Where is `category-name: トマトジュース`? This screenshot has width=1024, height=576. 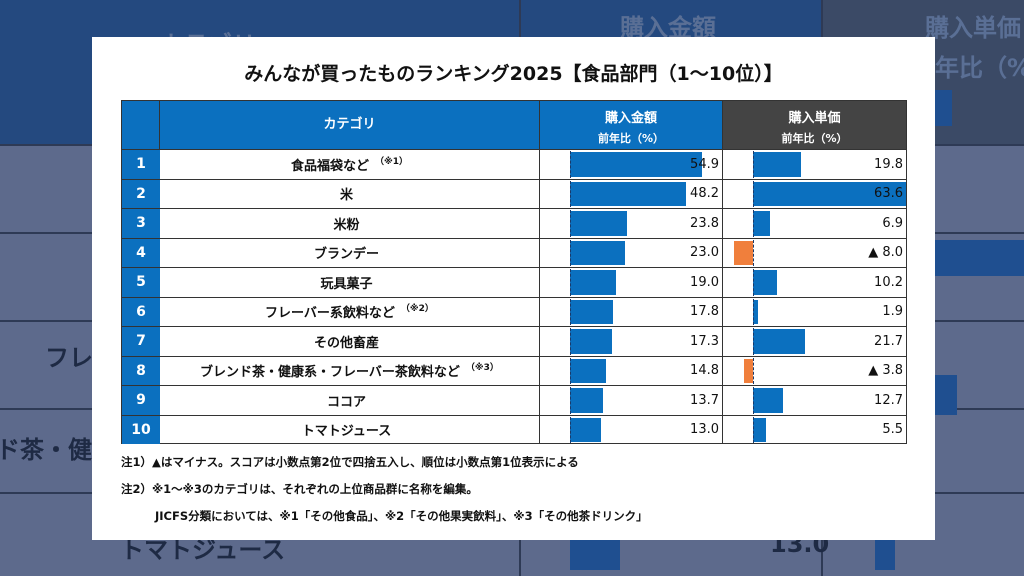
category-name: トマトジュース is located at coordinates (346, 432).